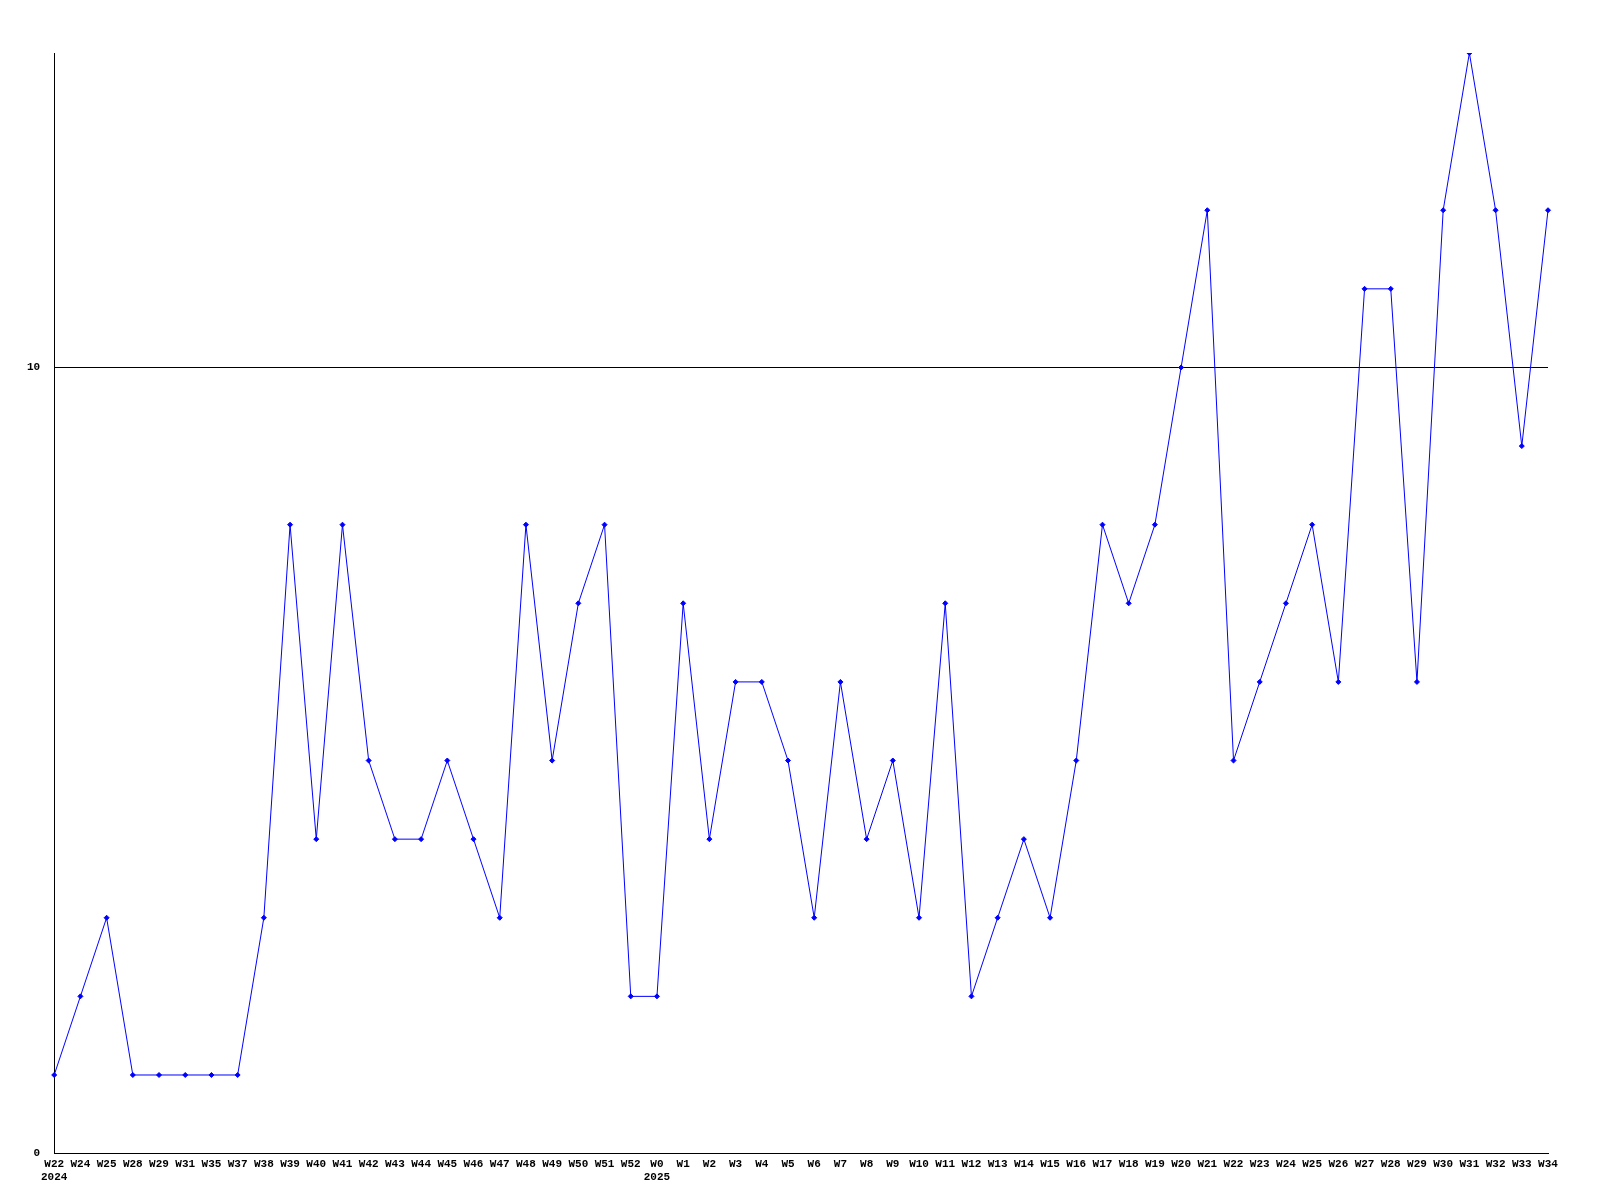 This screenshot has width=1600, height=1200. I want to click on x-tick-label: W19, so click(1154, 1163).